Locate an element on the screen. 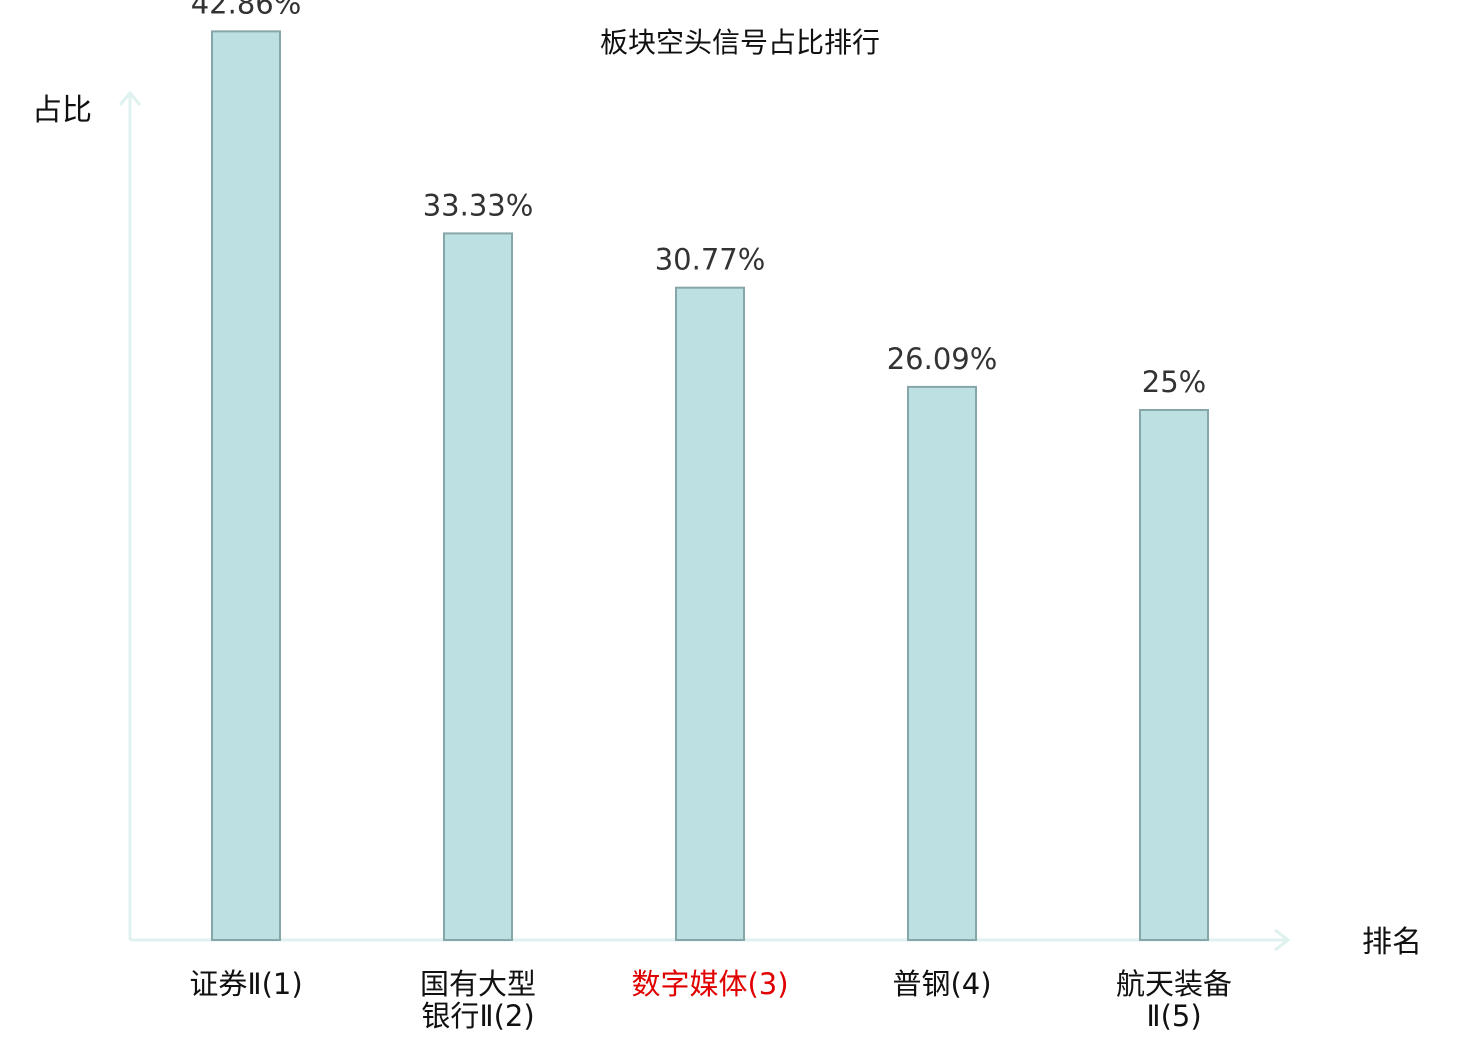  tick-label-line-2-2: 银行Ⅱ(2) is located at coordinates (477, 1016).